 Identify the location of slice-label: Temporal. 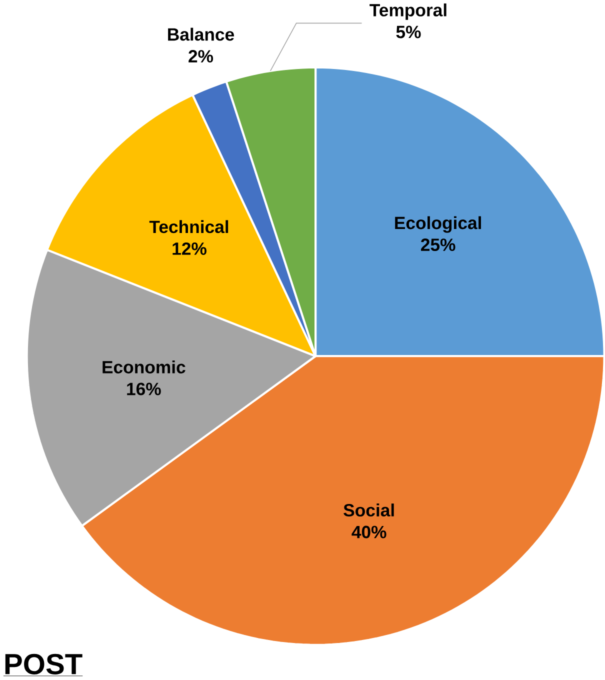
(407, 11).